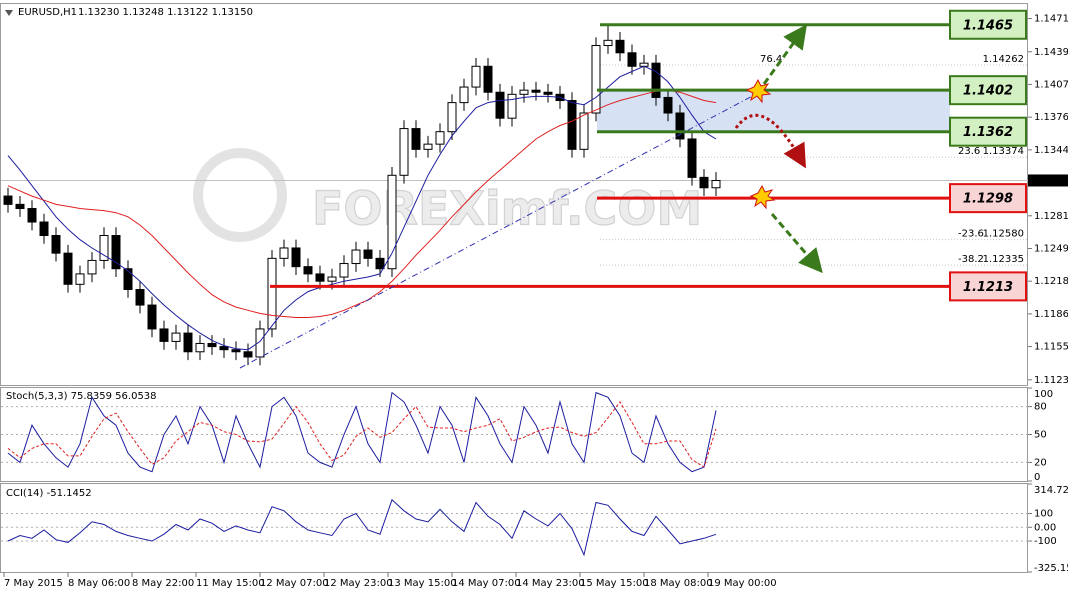 The height and width of the screenshot is (593, 1068). I want to click on x-tick-label: 12 May 23:00, so click(358, 583).